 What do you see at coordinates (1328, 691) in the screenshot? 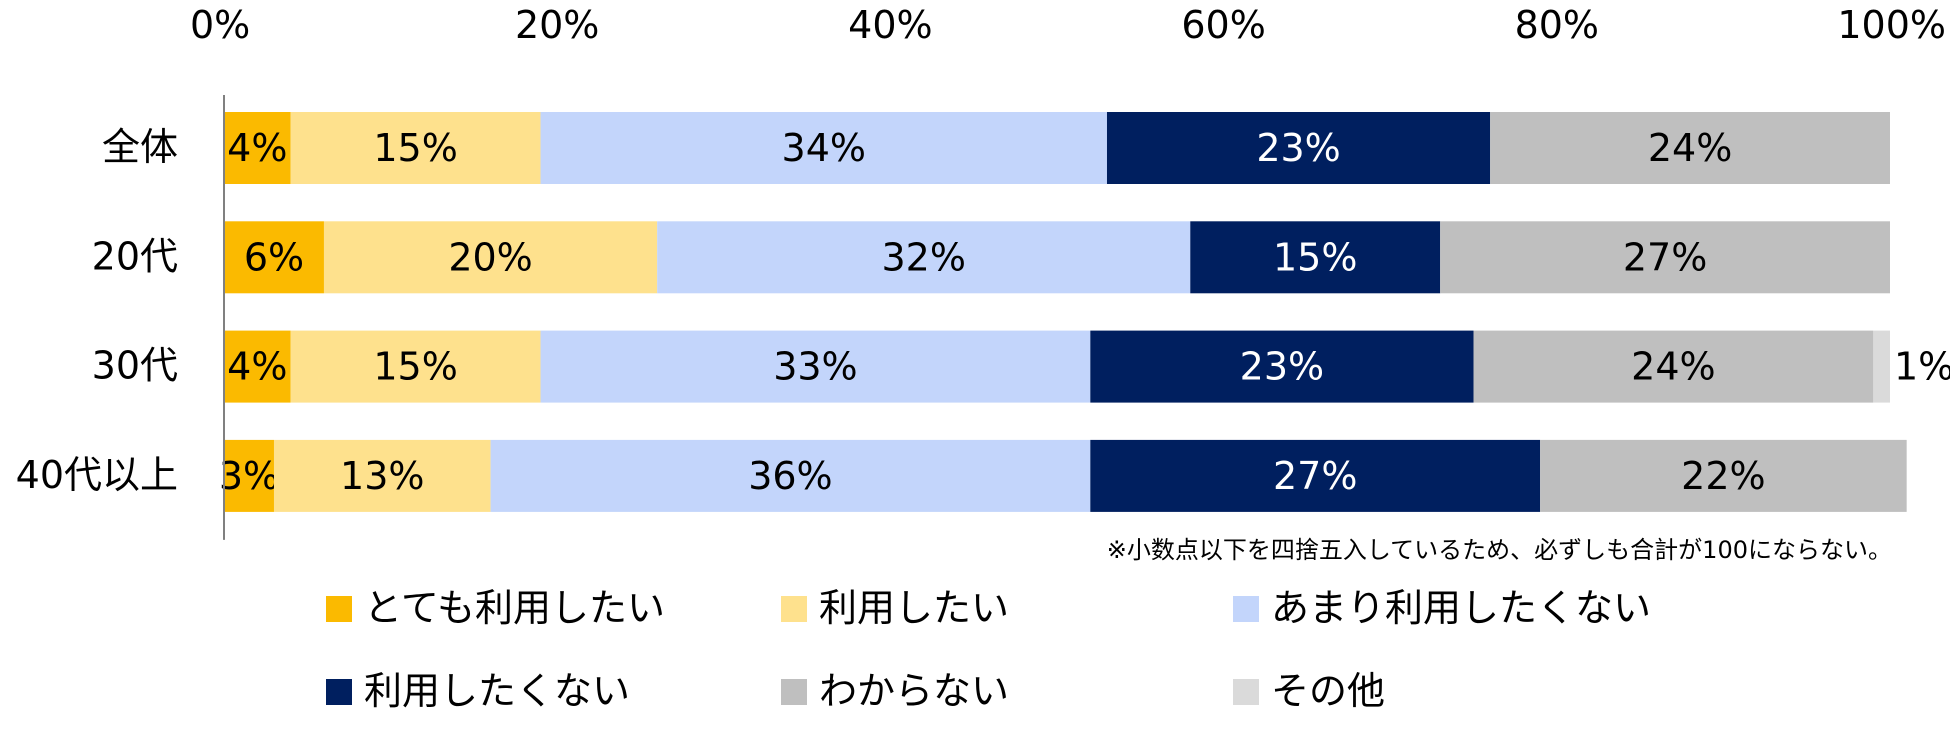
I see `legend-label-5: その他` at bounding box center [1328, 691].